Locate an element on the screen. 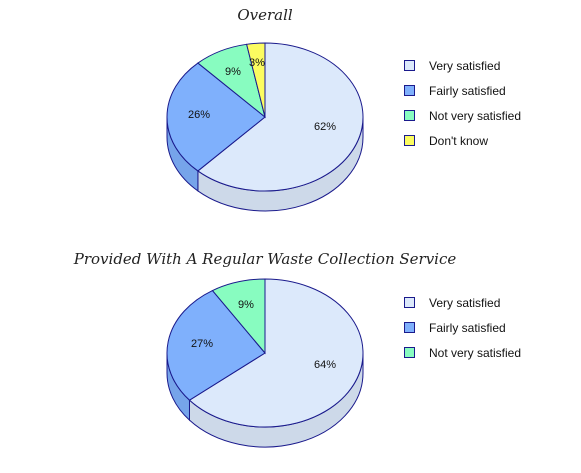 The height and width of the screenshot is (473, 581). pie-group: 62% 26% 9% 3% is located at coordinates (265, 127).